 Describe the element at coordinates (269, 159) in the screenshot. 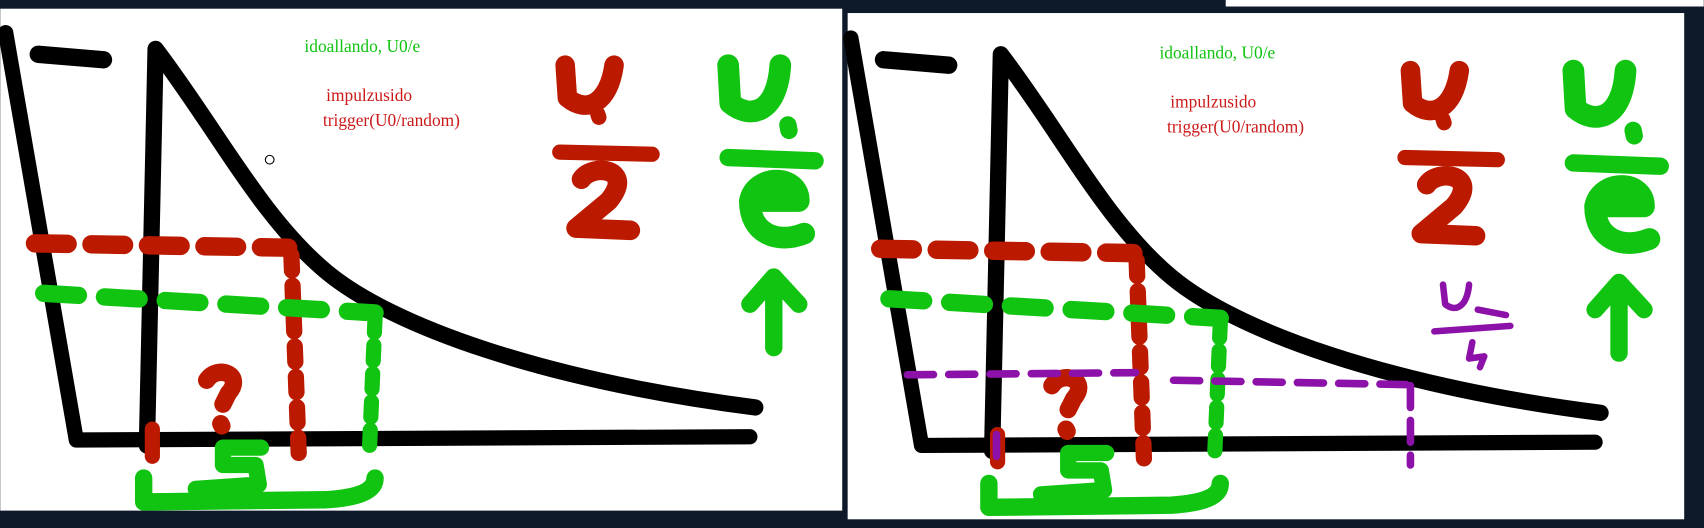

I see `cursor` at that location.